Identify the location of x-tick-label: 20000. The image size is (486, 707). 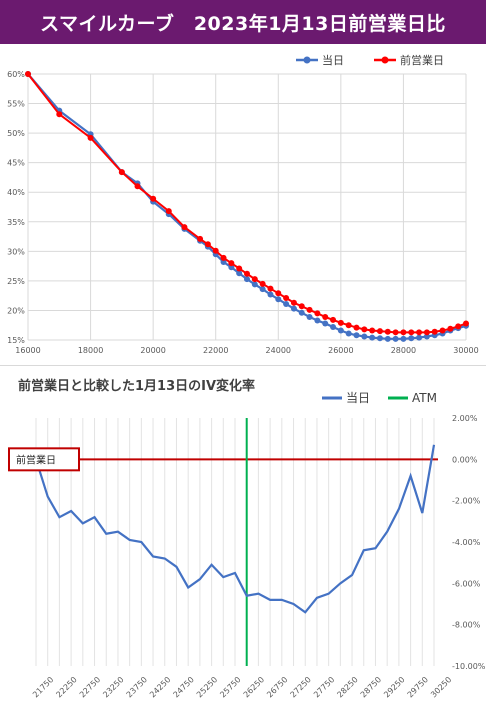
(152, 350).